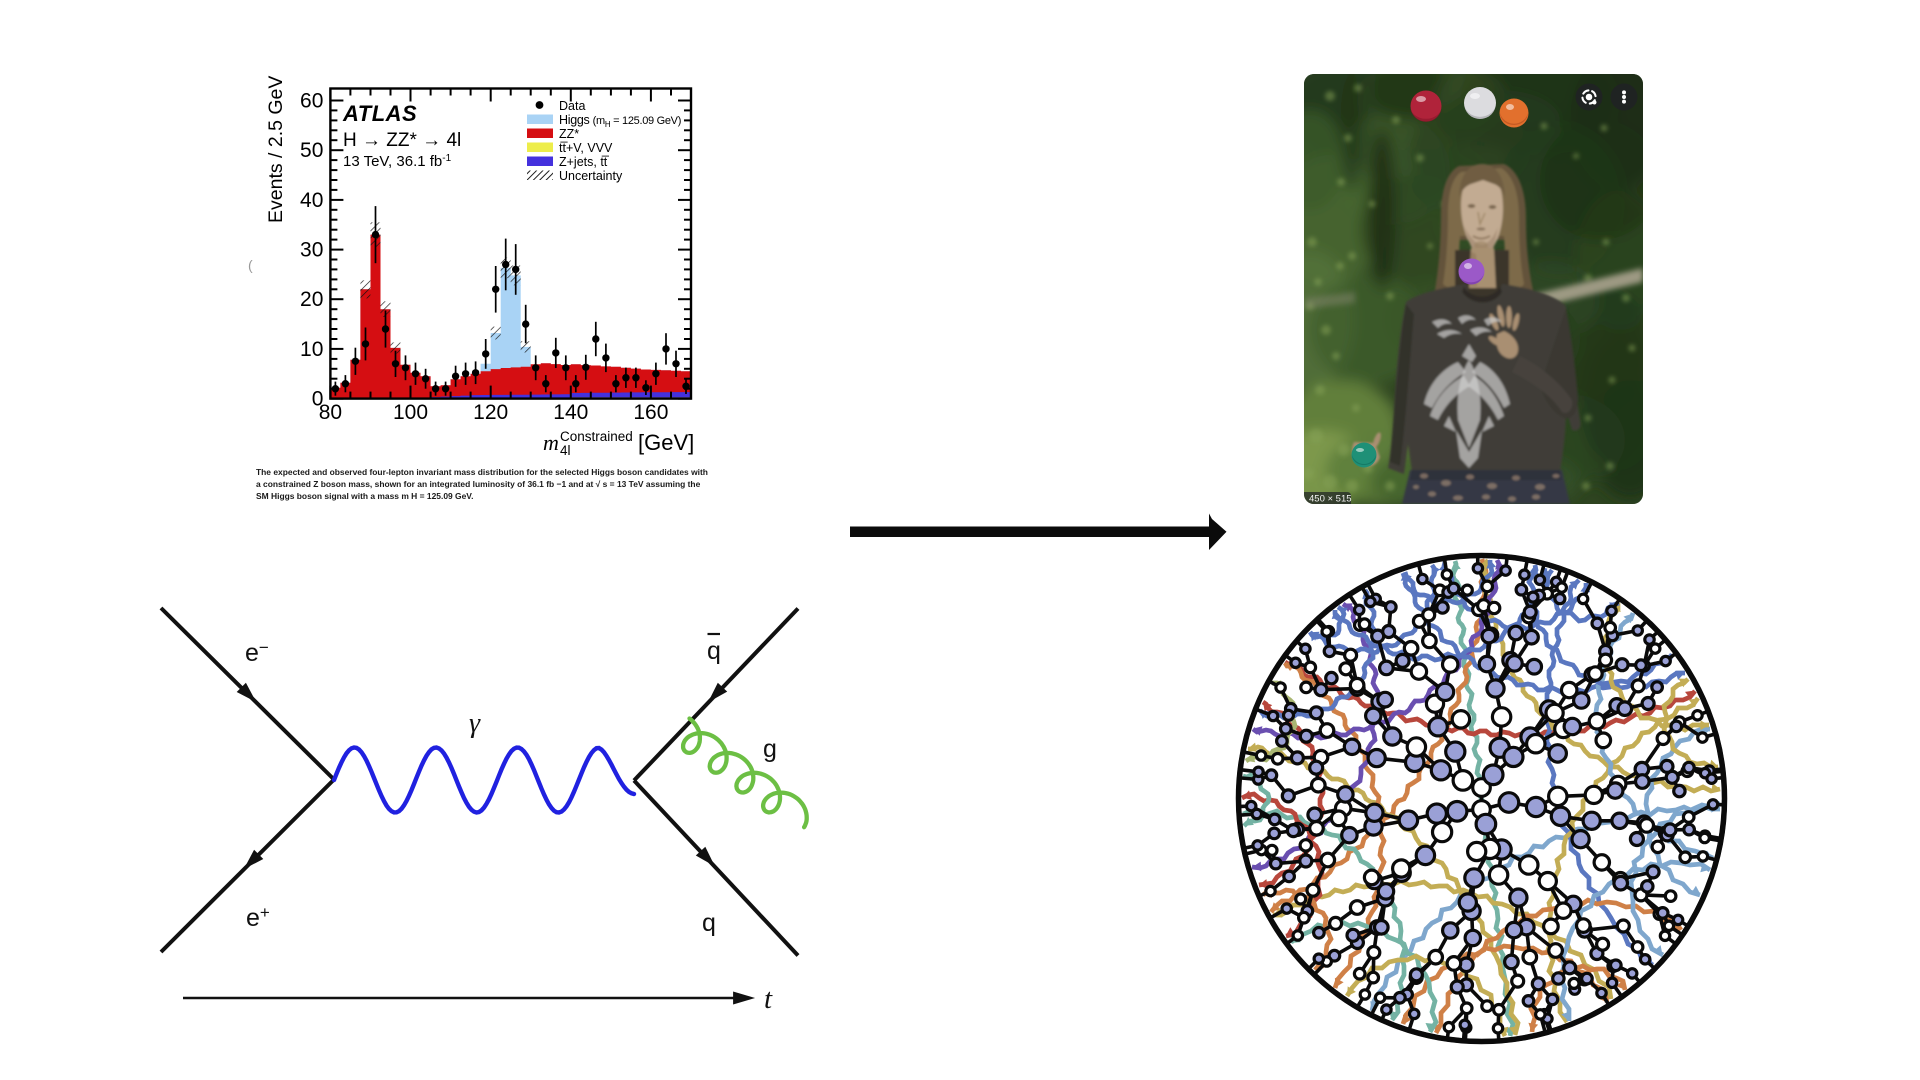  What do you see at coordinates (572, 106) in the screenshot?
I see `svg-text: Data` at bounding box center [572, 106].